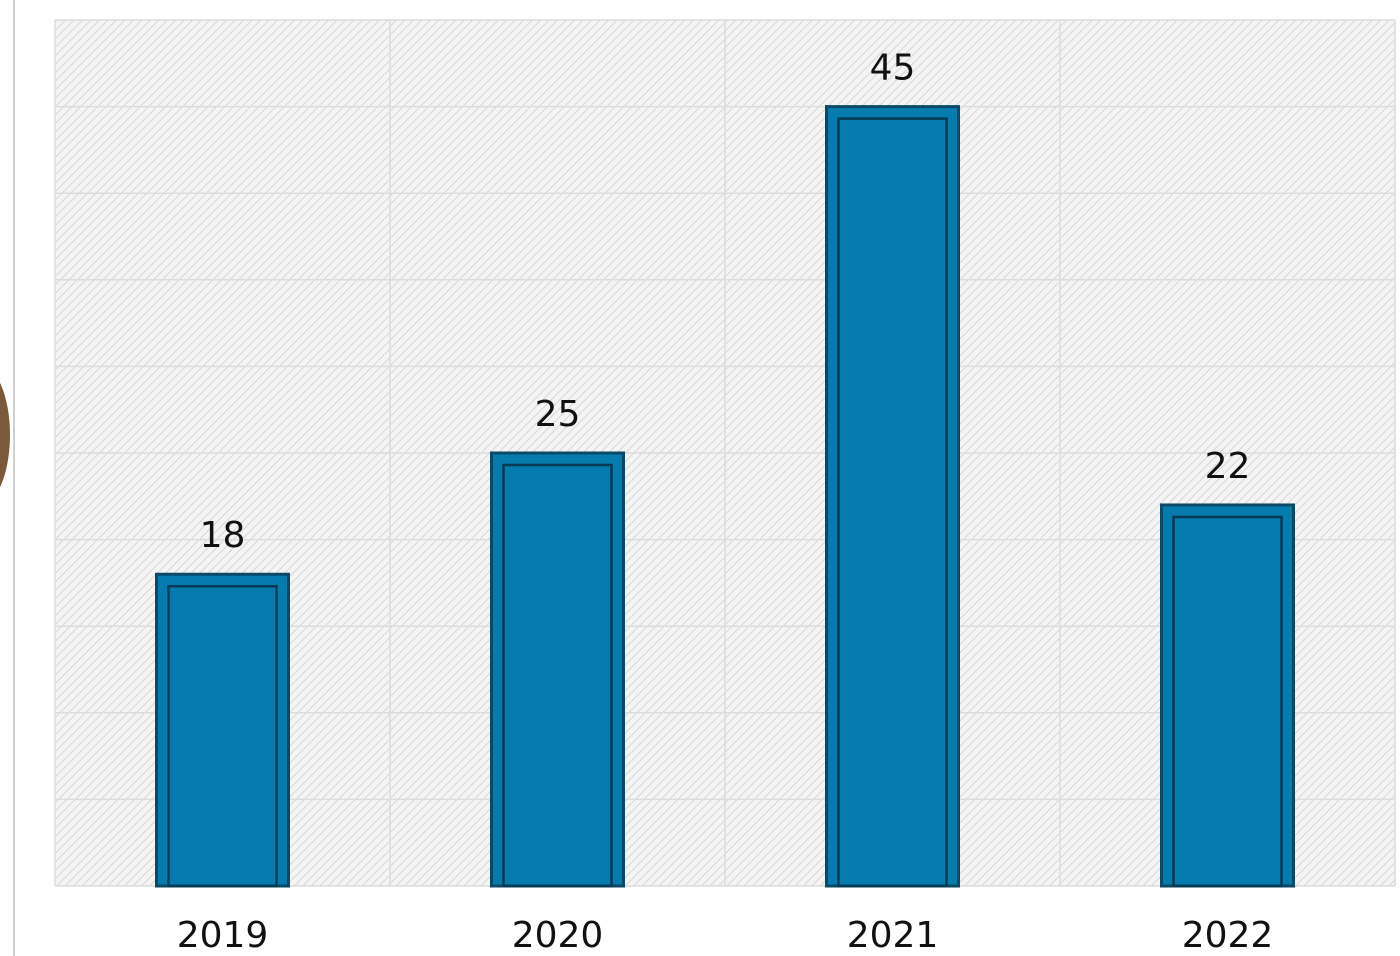  What do you see at coordinates (5, 435) in the screenshot?
I see `edge-decoration` at bounding box center [5, 435].